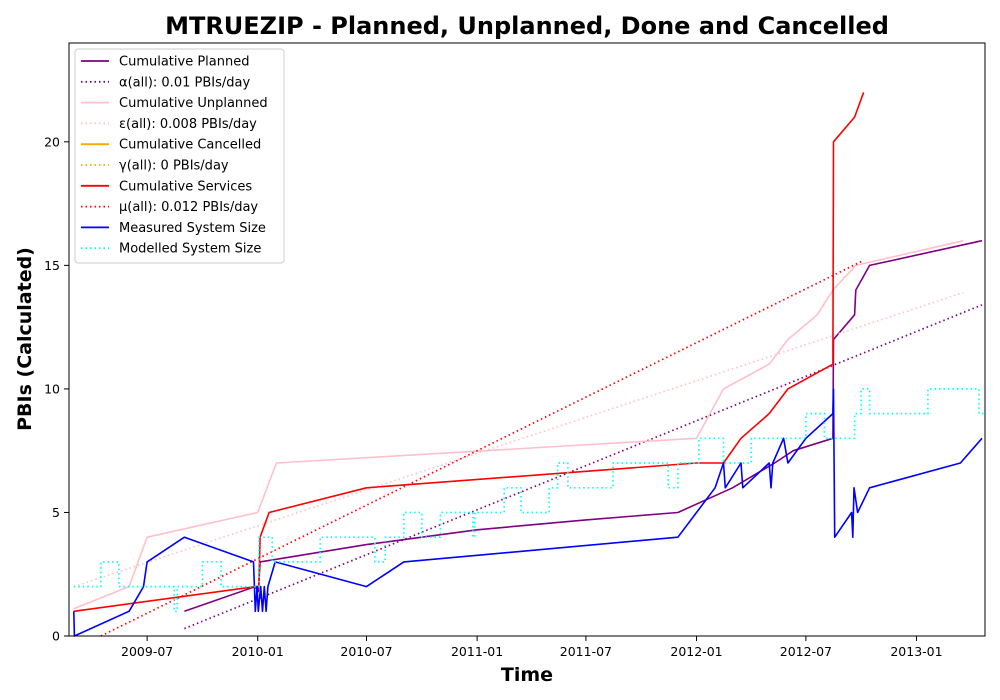  I want to click on legend-label: Cumulative Cancelled, so click(190, 145).